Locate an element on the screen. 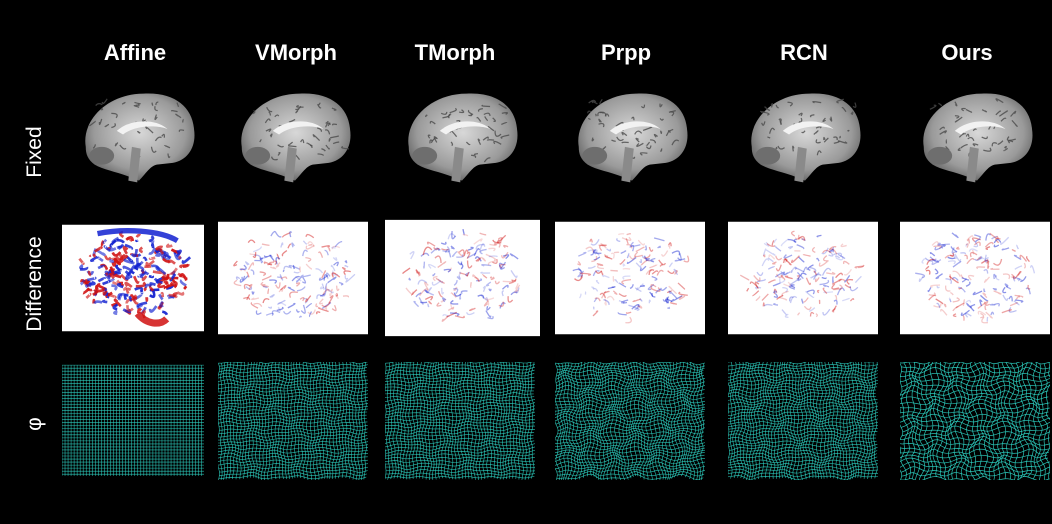 This screenshot has width=1052, height=524. column-label-rcn: RCN is located at coordinates (804, 52).